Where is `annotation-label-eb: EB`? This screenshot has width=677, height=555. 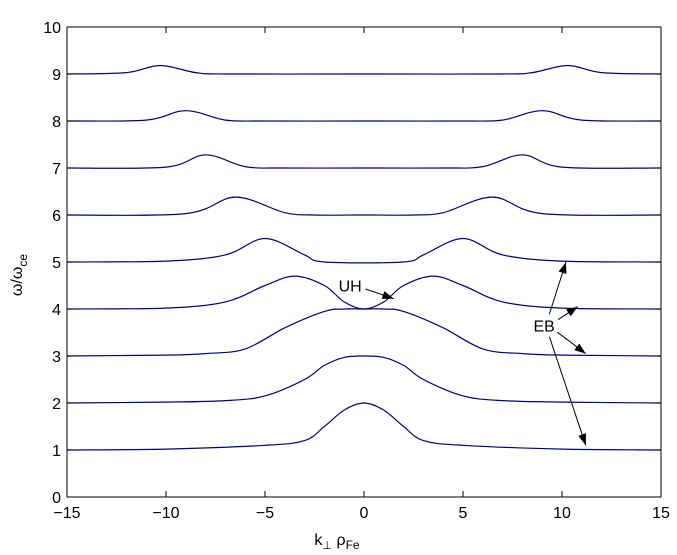
annotation-label-eb: EB is located at coordinates (544, 326).